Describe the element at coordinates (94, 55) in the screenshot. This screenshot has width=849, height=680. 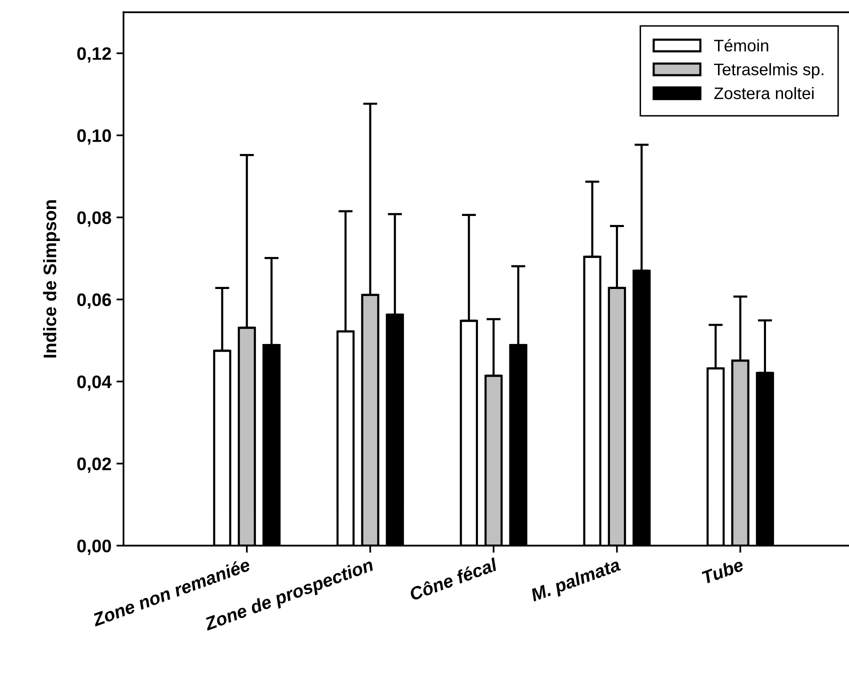
I see `y-tick-label: 0,12` at that location.